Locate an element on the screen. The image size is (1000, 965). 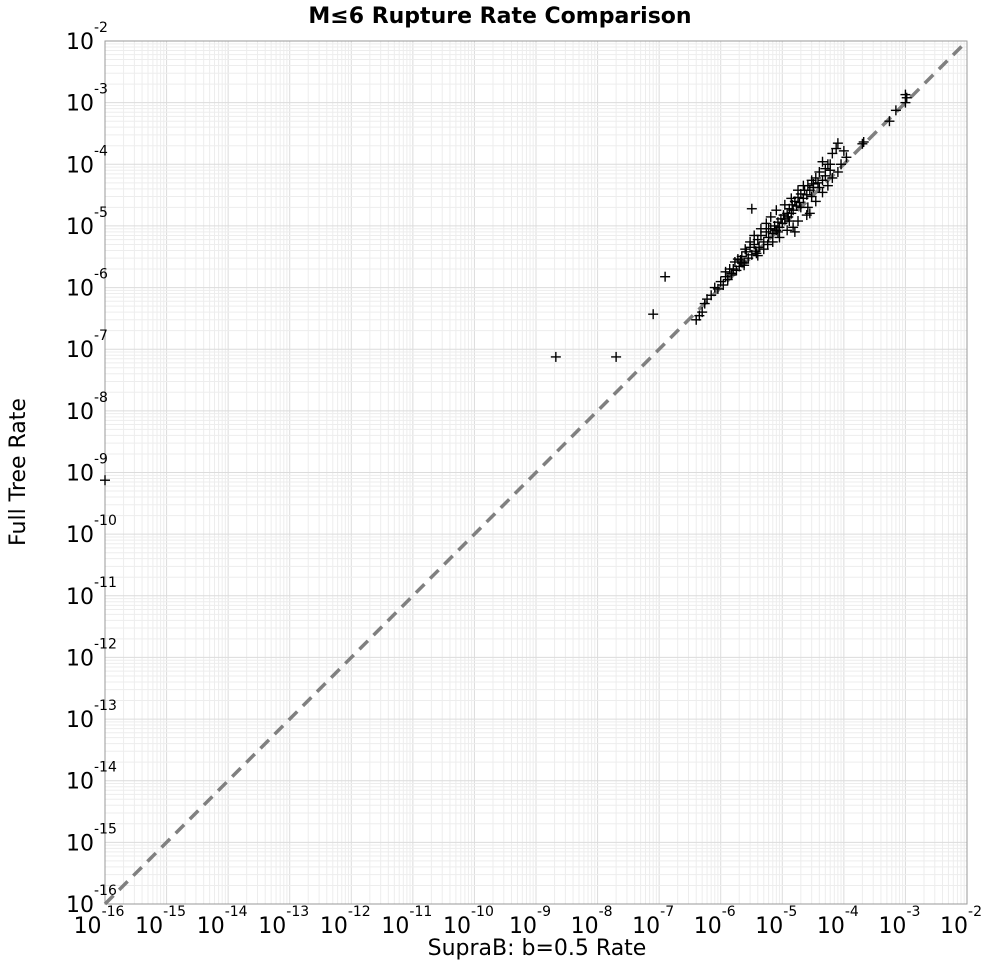
y-tick-label: 10⁻¹⁶ is located at coordinates (91, 900).